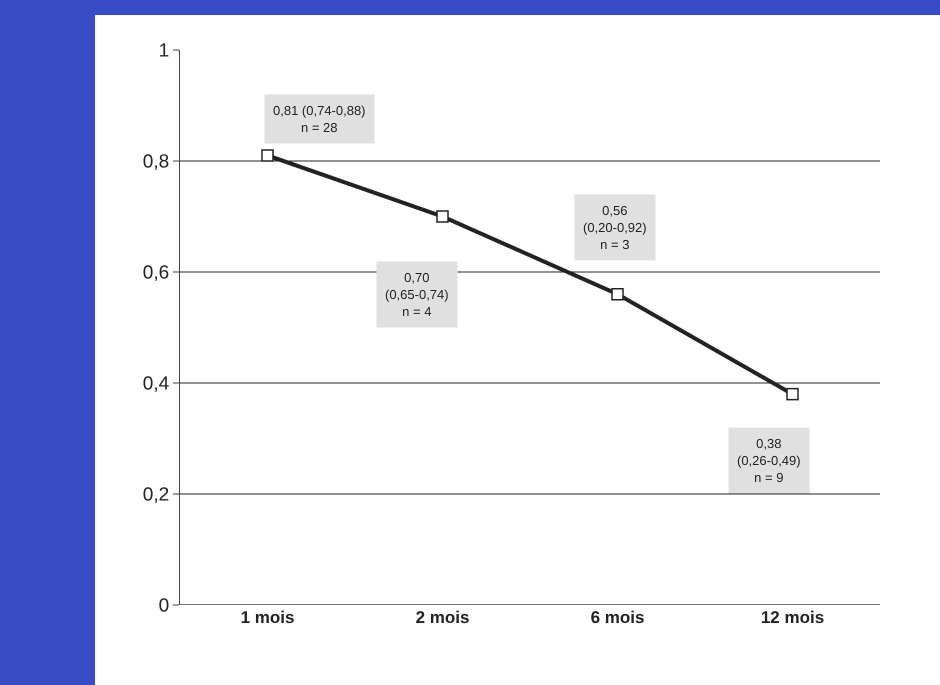 The height and width of the screenshot is (685, 940). What do you see at coordinates (615, 227) in the screenshot?
I see `annotation: 0,56 (0,20-0,92) n = 3` at bounding box center [615, 227].